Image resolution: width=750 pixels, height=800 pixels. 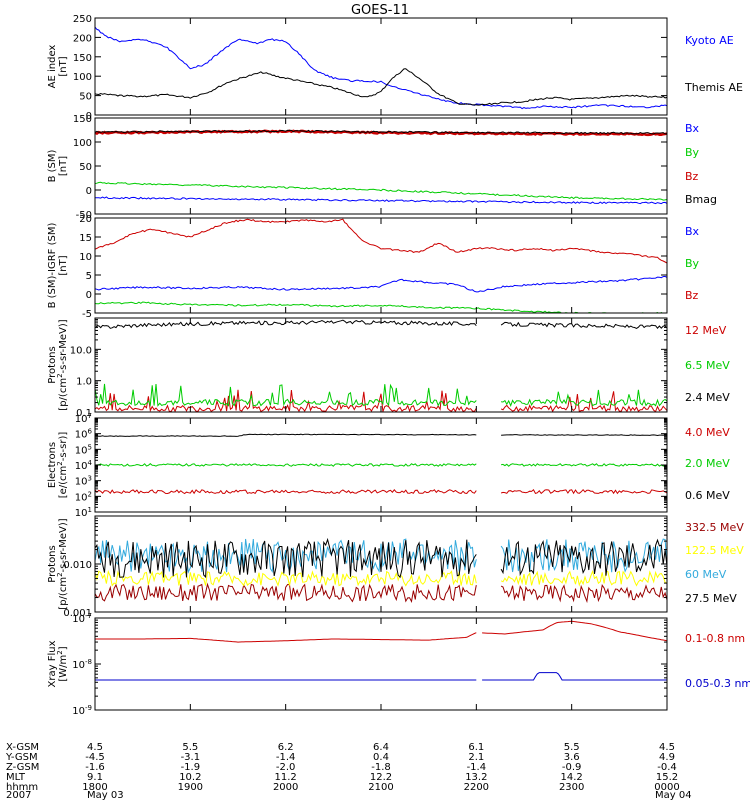 What do you see at coordinates (95, 767) in the screenshot?
I see `axis-value: -1.6` at bounding box center [95, 767].